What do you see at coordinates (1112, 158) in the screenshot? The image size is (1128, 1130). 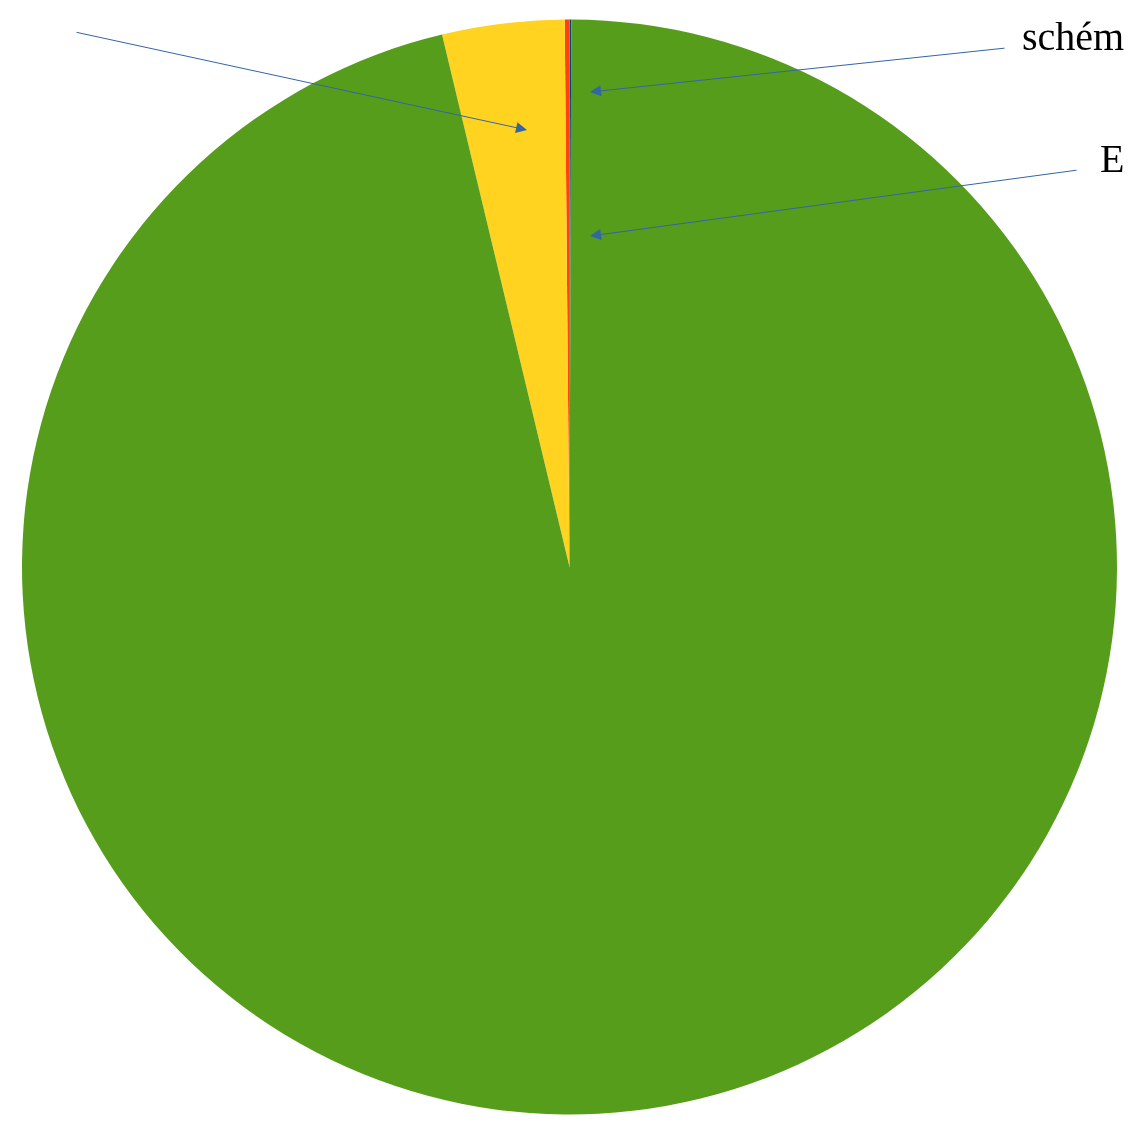 I see `text: E` at bounding box center [1112, 158].